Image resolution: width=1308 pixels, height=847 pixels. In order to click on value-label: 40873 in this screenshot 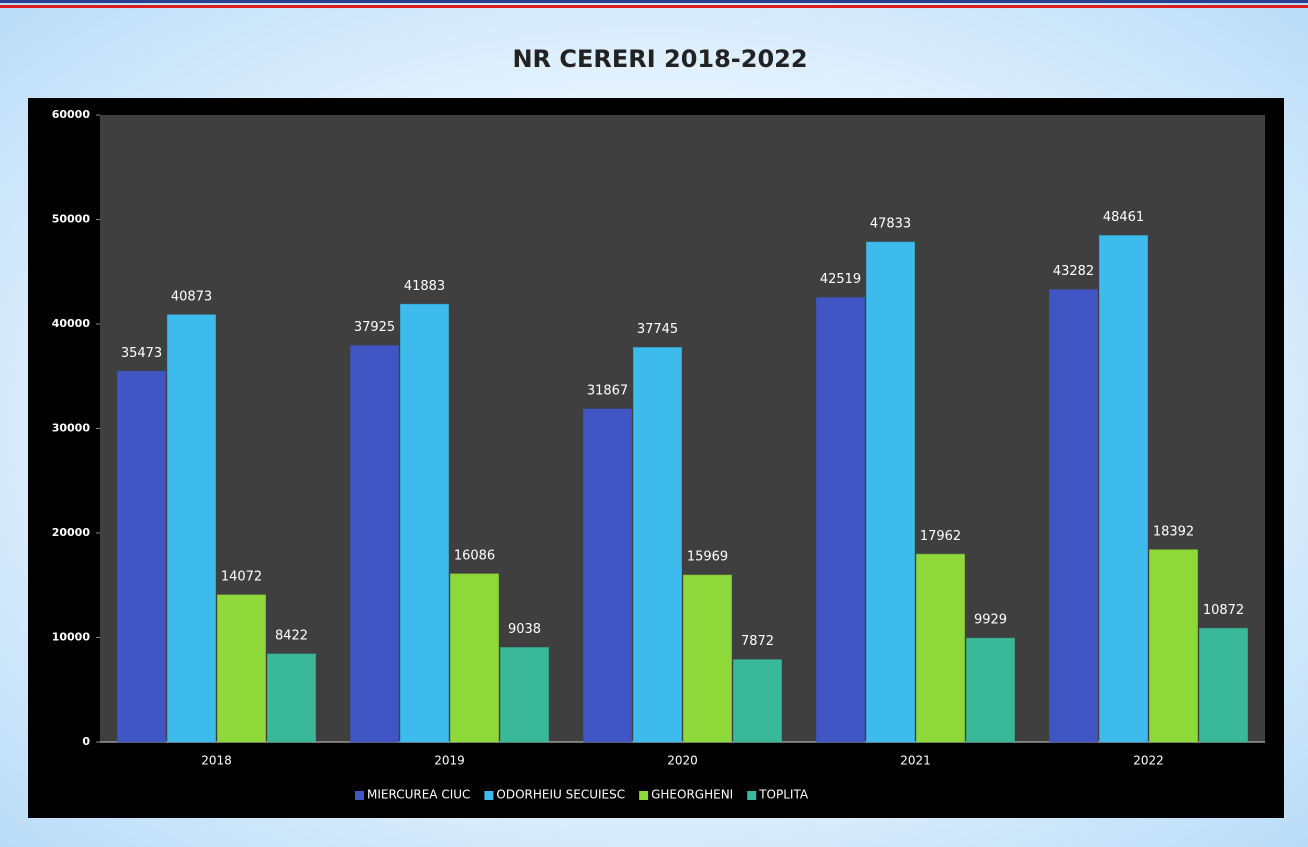, I will do `click(191, 296)`.